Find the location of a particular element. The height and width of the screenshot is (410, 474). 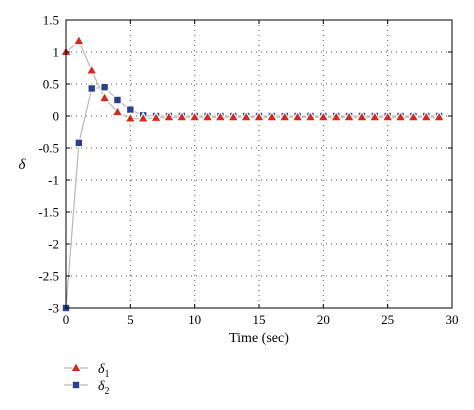

x-tick-label: 25 is located at coordinates (387, 319).